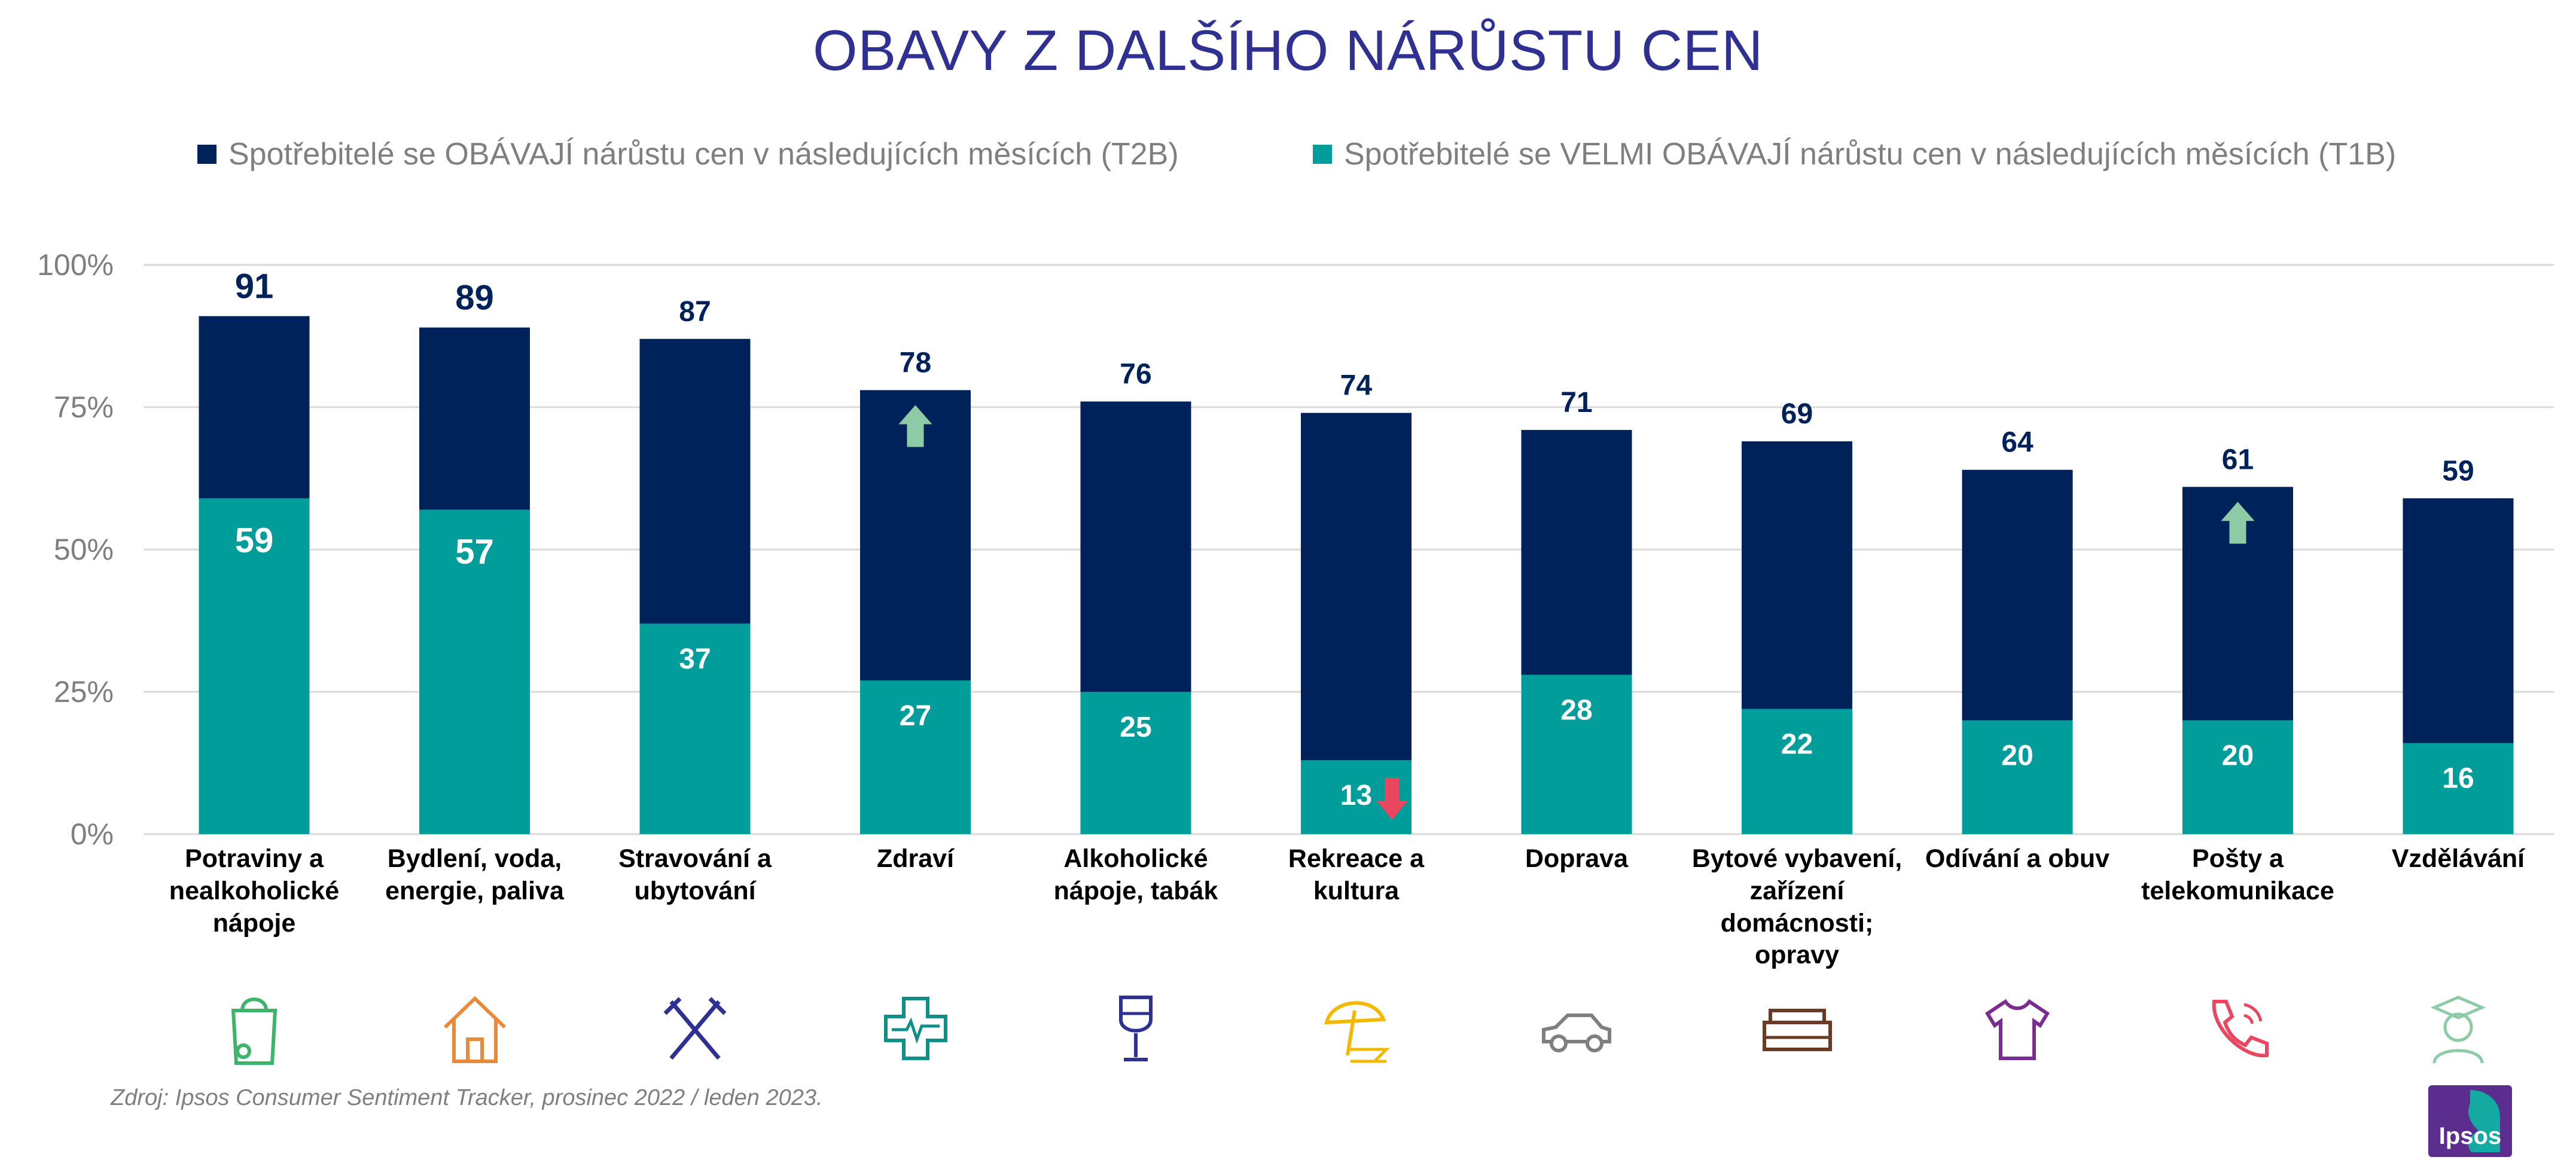  I want to click on trend-arrow-down-icon, so click(1392, 799).